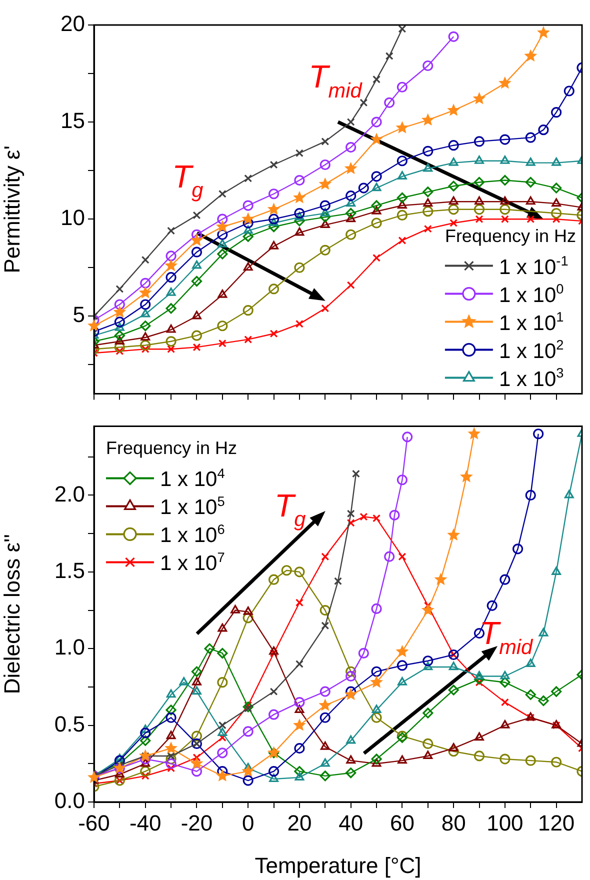 This screenshot has width=590, height=880. Describe the element at coordinates (69, 570) in the screenshot. I see `y-tick-label: 1.5` at that location.